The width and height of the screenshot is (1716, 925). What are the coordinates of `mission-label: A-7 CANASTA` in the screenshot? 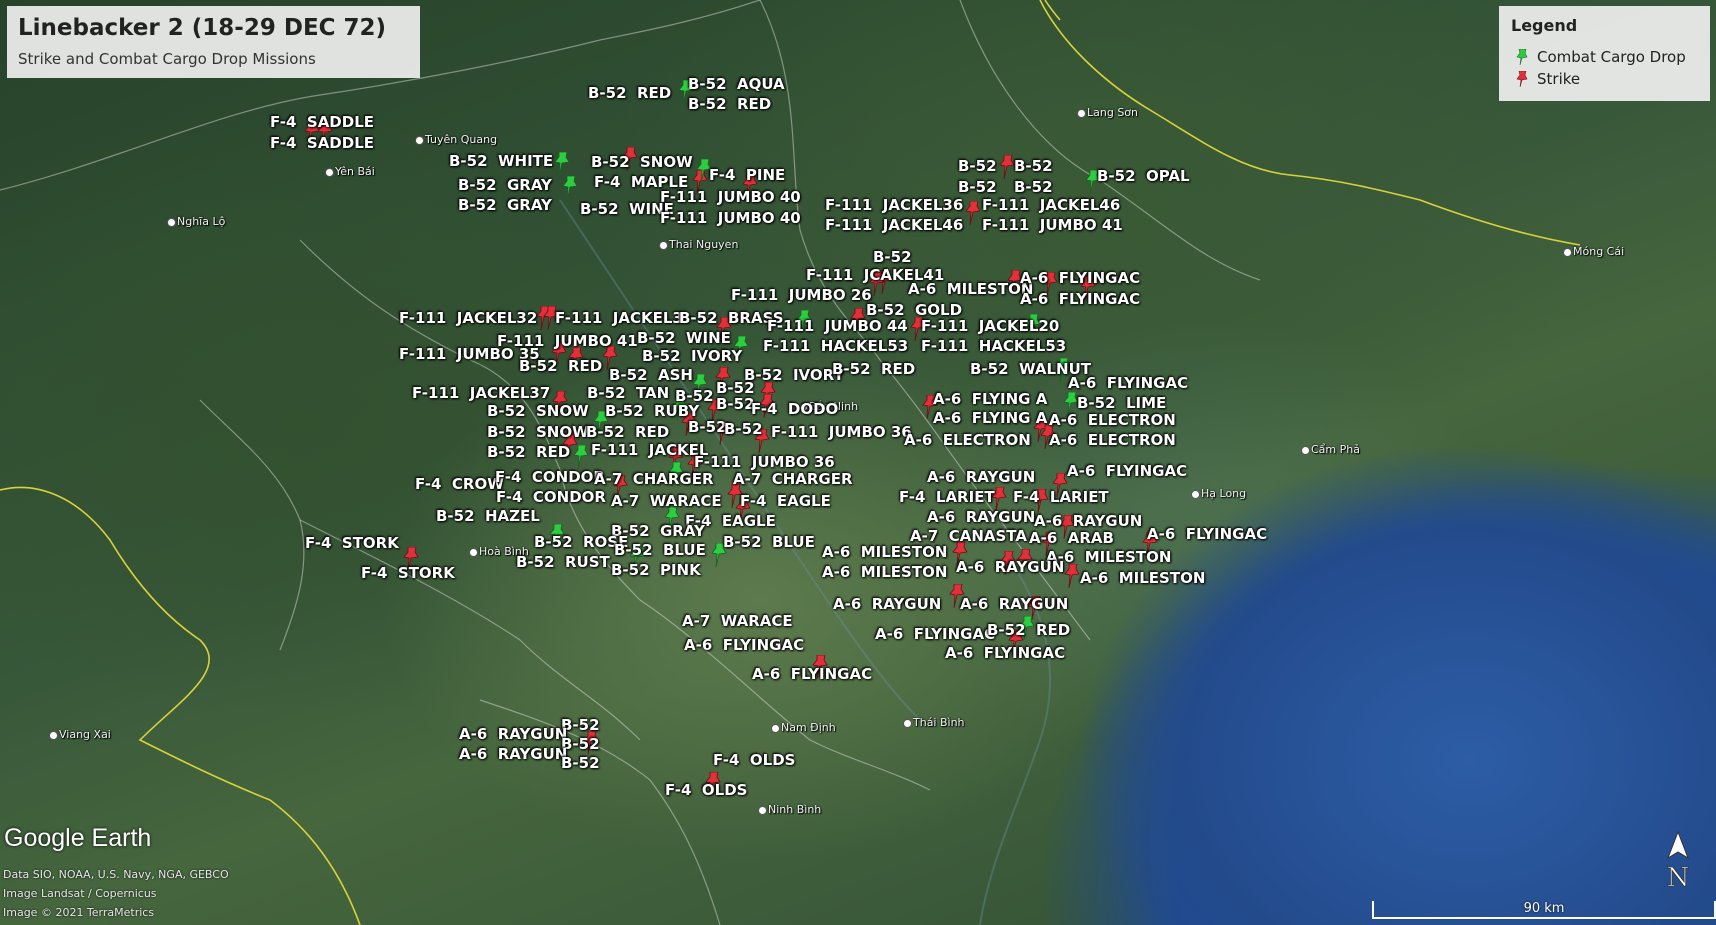 It's located at (968, 536).